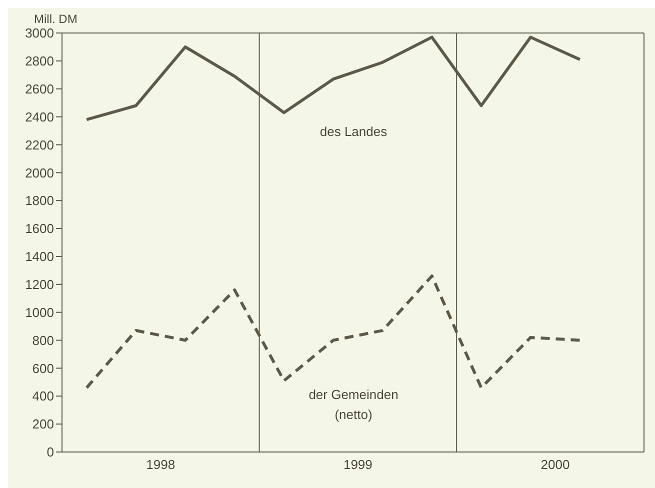 This screenshot has width=655, height=488. I want to click on y-tick-label: 2800, so click(39, 61).